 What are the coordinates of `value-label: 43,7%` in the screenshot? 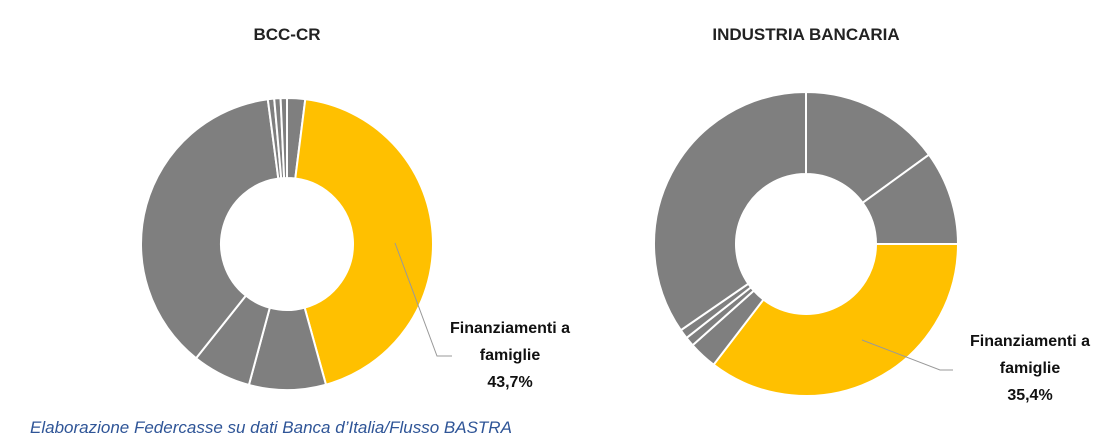 It's located at (510, 382).